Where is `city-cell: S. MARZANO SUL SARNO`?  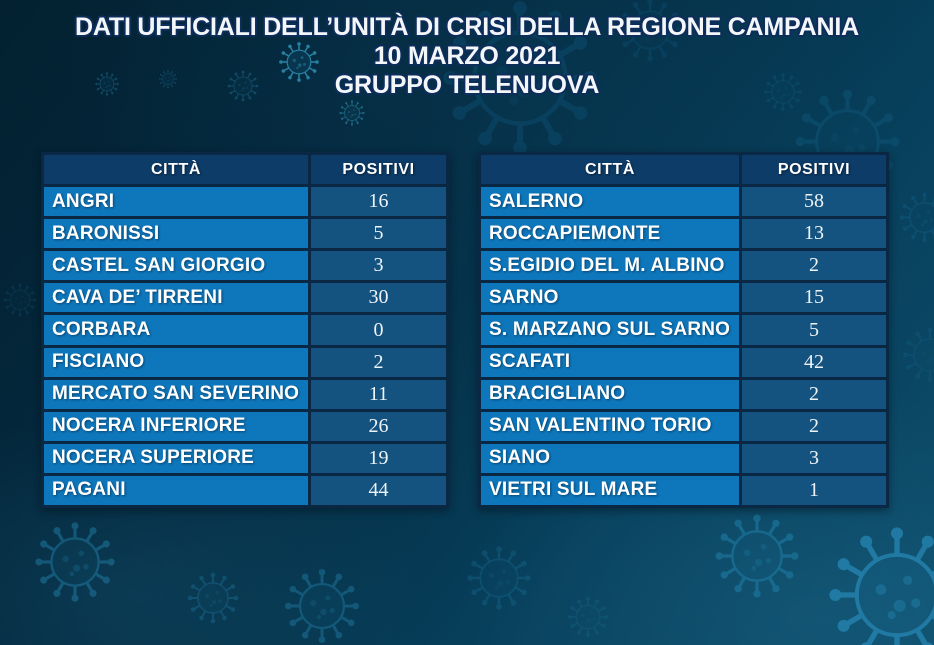
city-cell: S. MARZANO SUL SARNO is located at coordinates (610, 330).